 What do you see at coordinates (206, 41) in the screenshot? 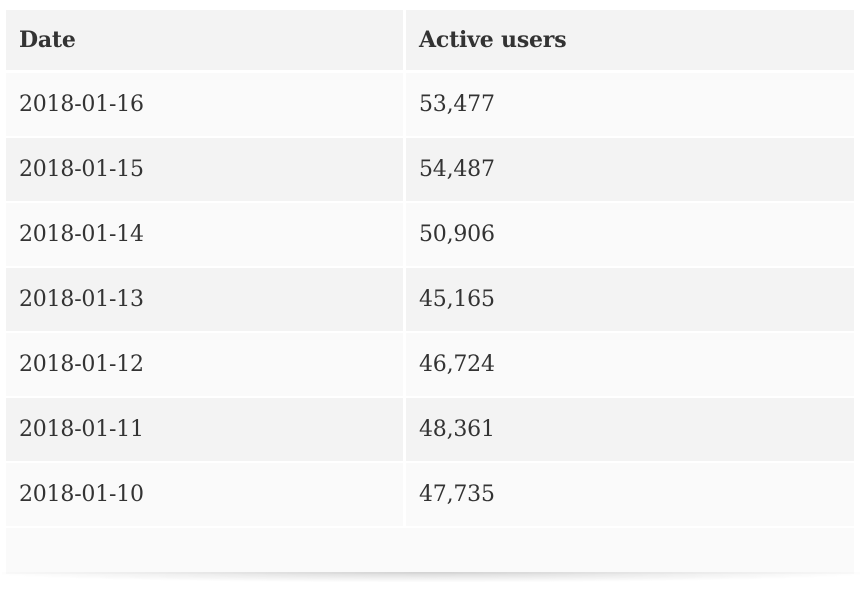
I see `date-column-header: Date` at bounding box center [206, 41].